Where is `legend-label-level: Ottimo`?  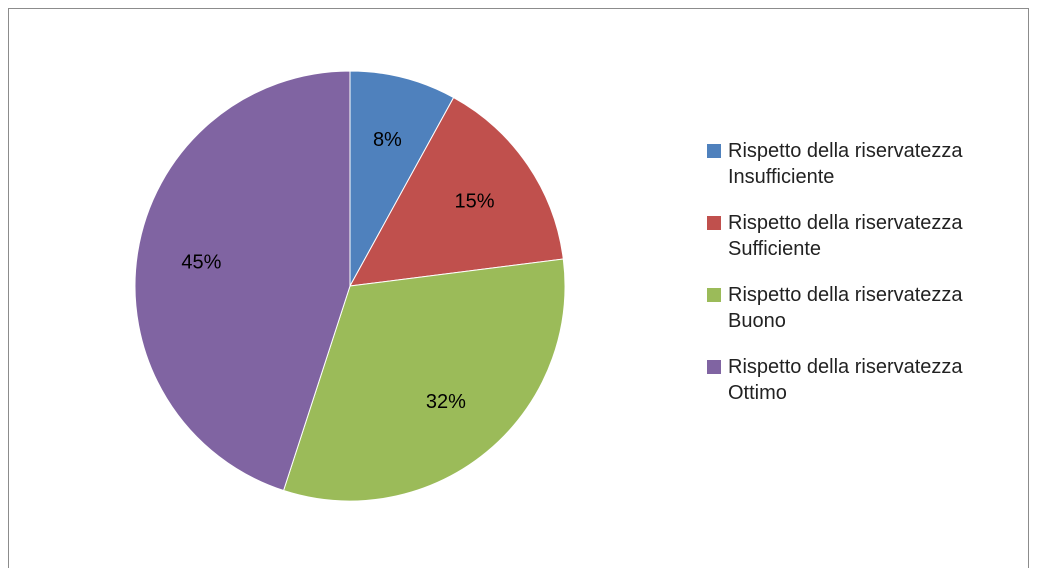
legend-label-level: Ottimo is located at coordinates (757, 393).